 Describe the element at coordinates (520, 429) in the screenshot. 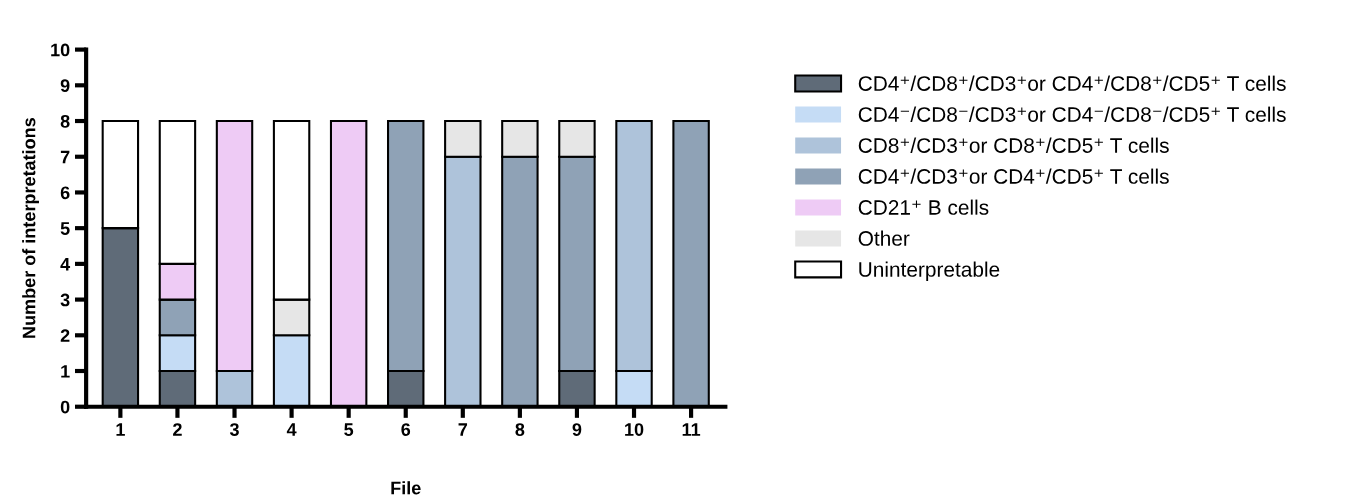

I see `x-tick-label: 8` at that location.